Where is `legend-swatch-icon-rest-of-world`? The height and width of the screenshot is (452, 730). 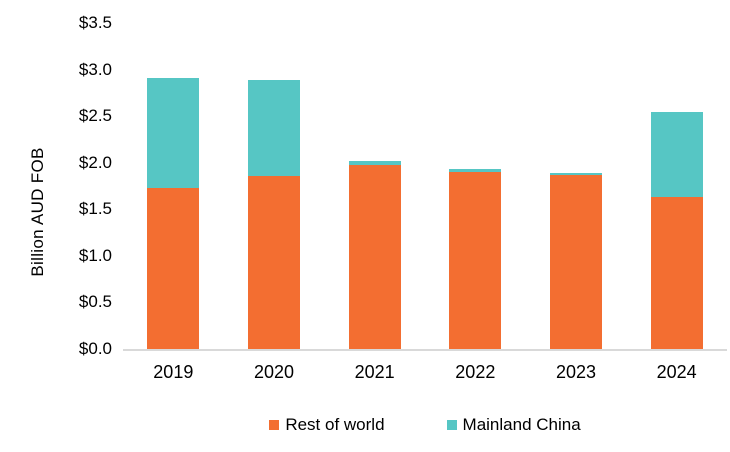 legend-swatch-icon-rest-of-world is located at coordinates (274, 425).